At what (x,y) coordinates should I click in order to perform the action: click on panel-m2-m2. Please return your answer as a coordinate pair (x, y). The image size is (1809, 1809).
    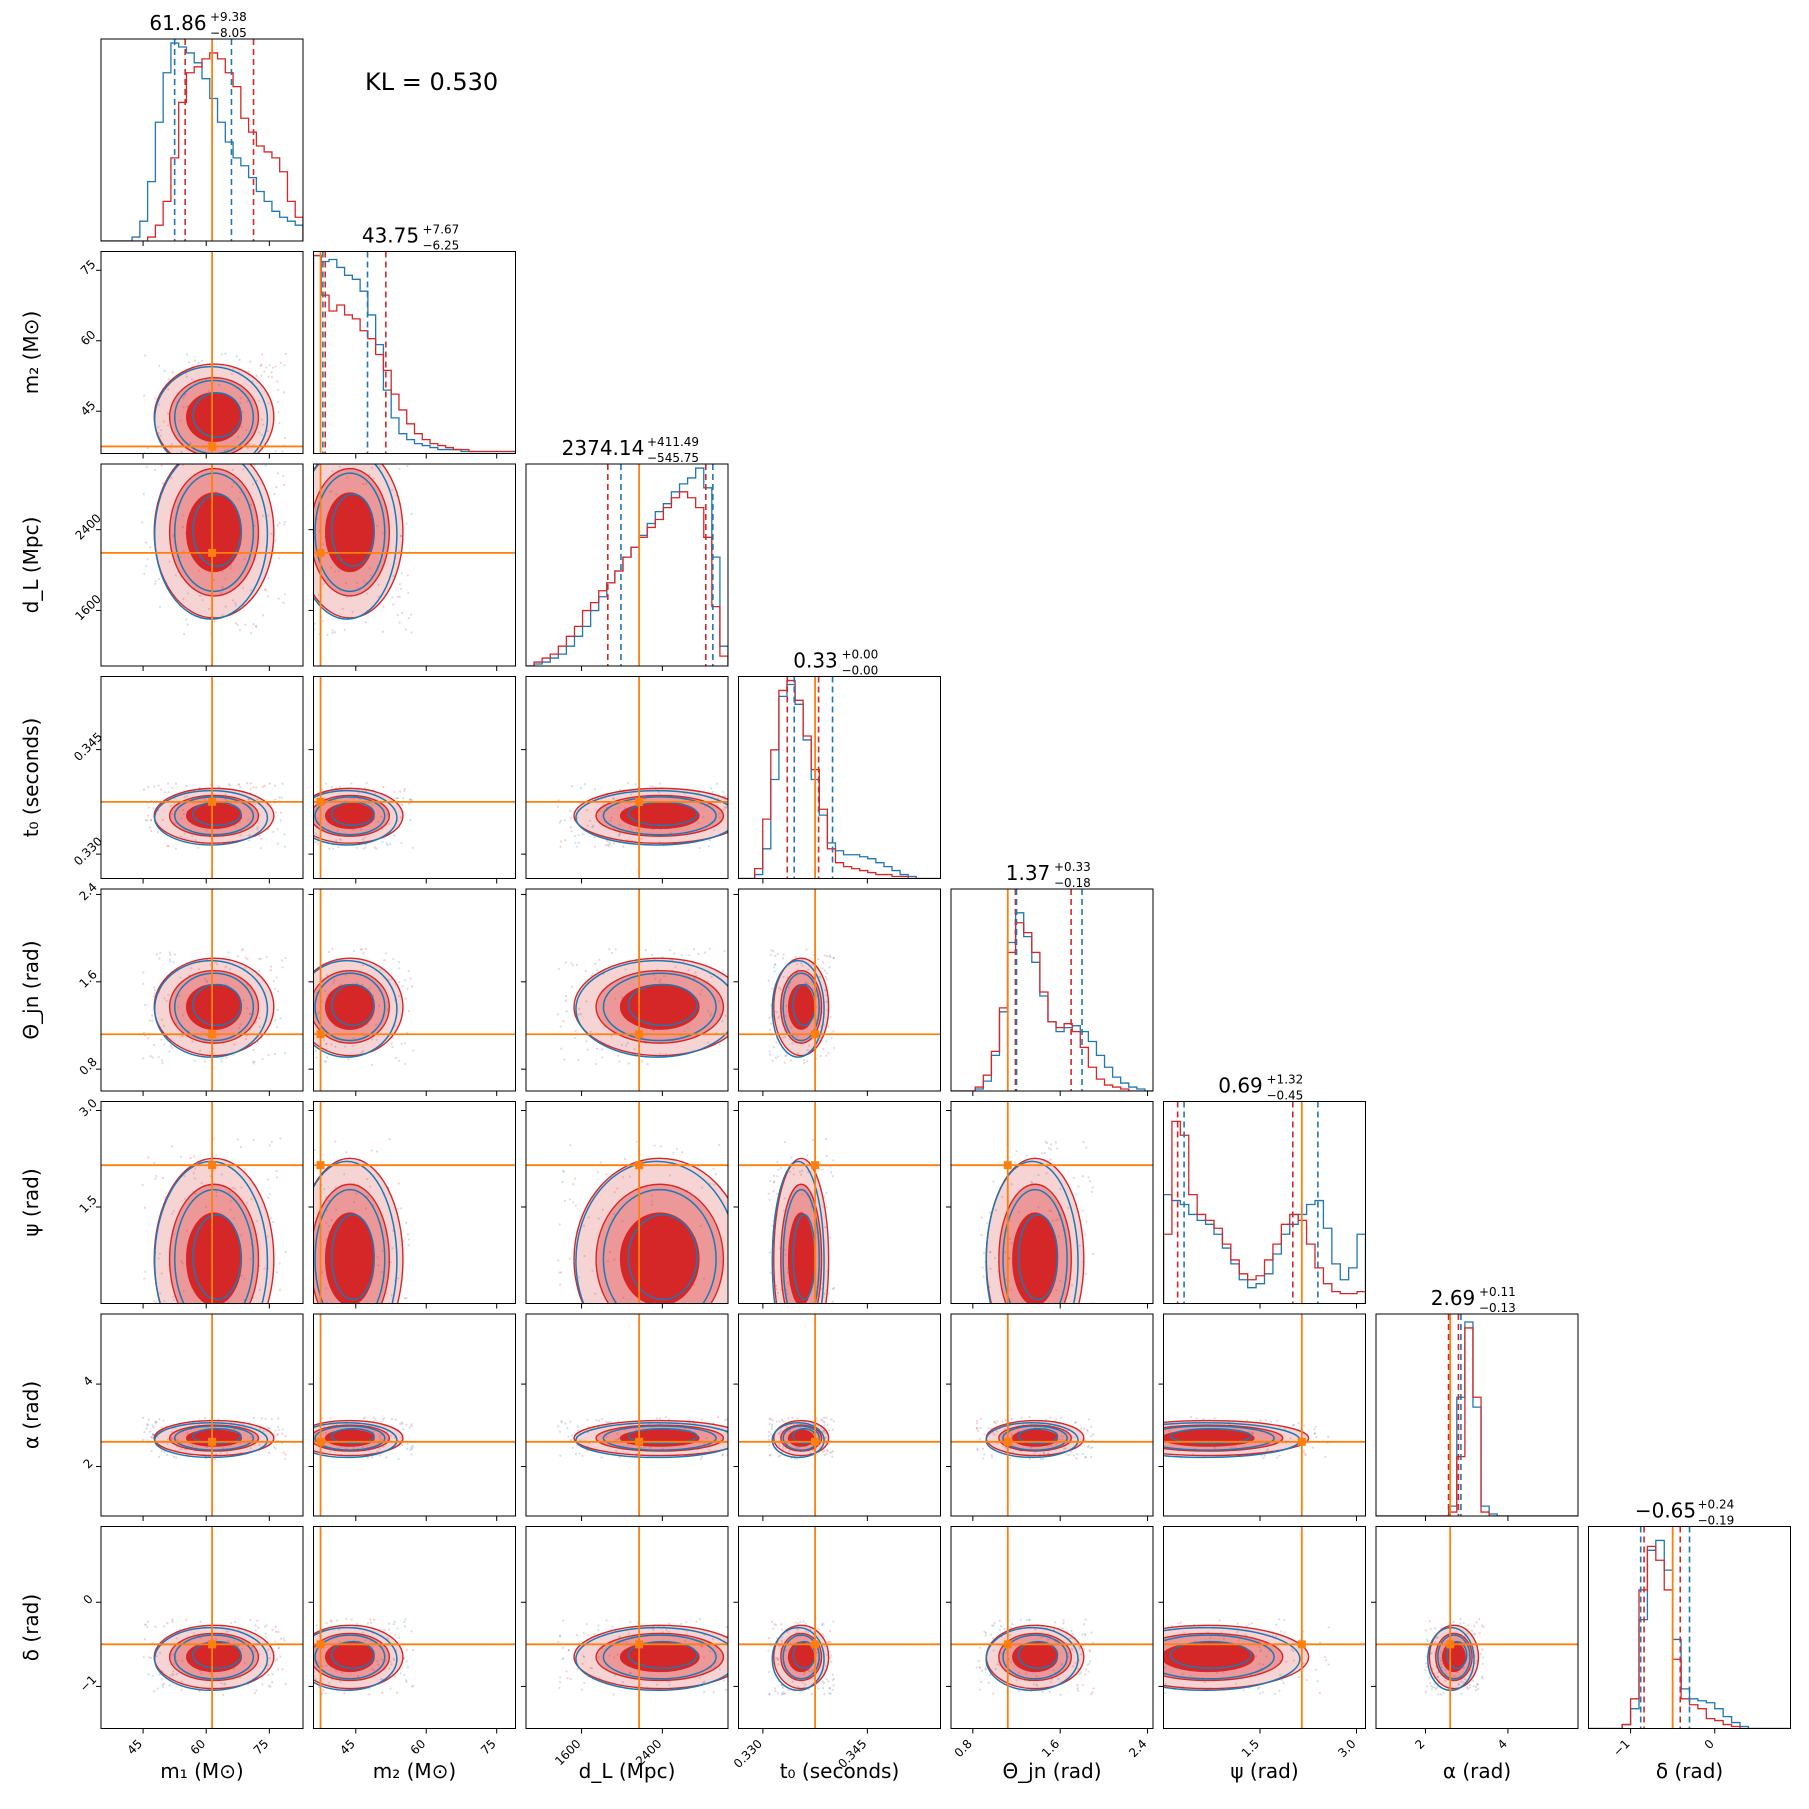
    Looking at the image, I should click on (414, 355).